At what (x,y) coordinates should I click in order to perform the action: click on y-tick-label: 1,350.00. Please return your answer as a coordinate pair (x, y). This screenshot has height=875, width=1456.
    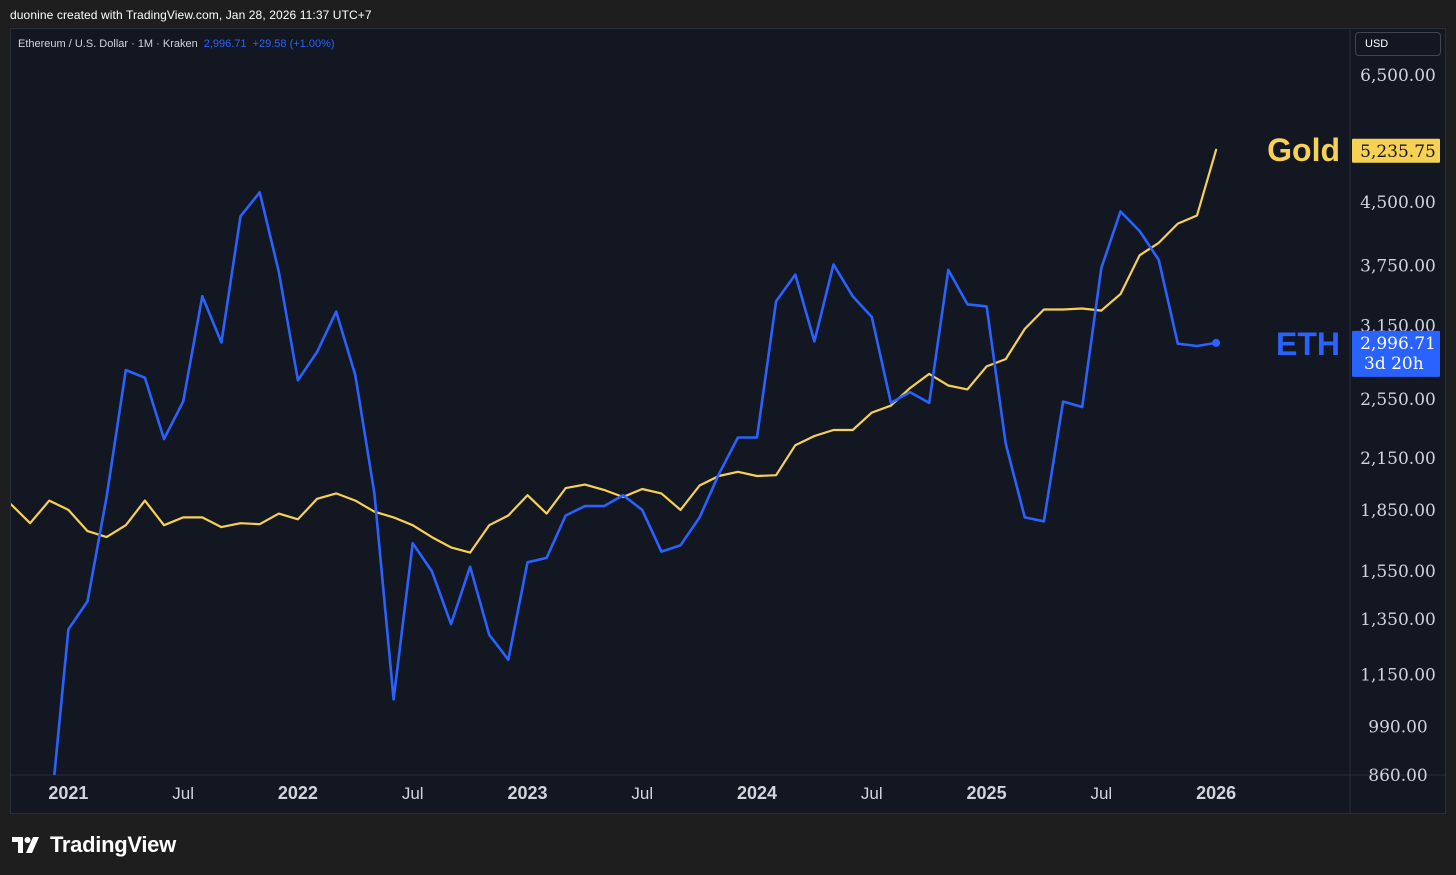
    Looking at the image, I should click on (1398, 620).